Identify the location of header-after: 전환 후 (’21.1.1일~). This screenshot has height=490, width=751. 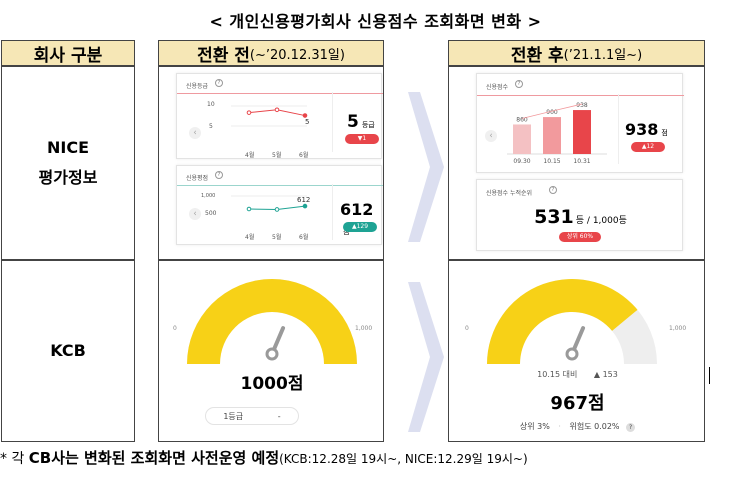
(576, 53).